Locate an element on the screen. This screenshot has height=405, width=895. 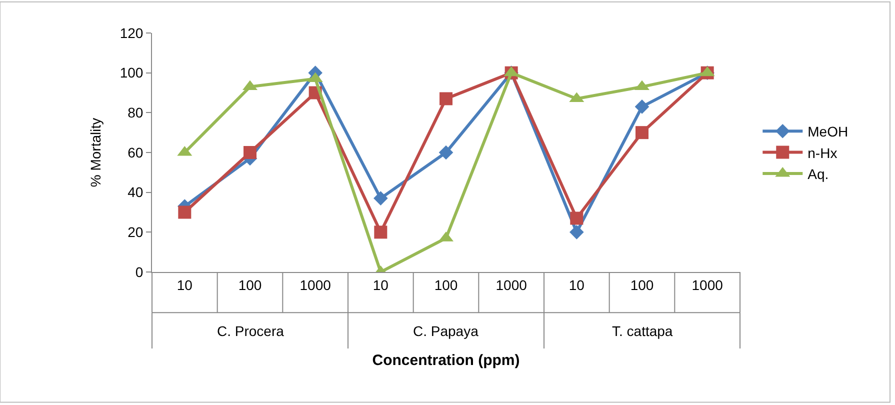
legend-label: n-Hx is located at coordinates (823, 152).